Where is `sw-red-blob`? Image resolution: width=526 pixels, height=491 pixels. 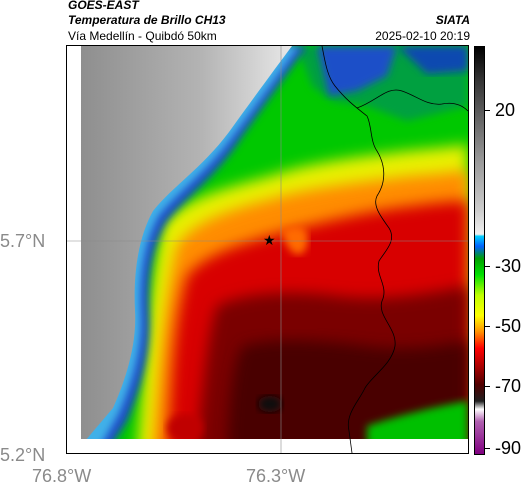 sw-red-blob is located at coordinates (185, 428).